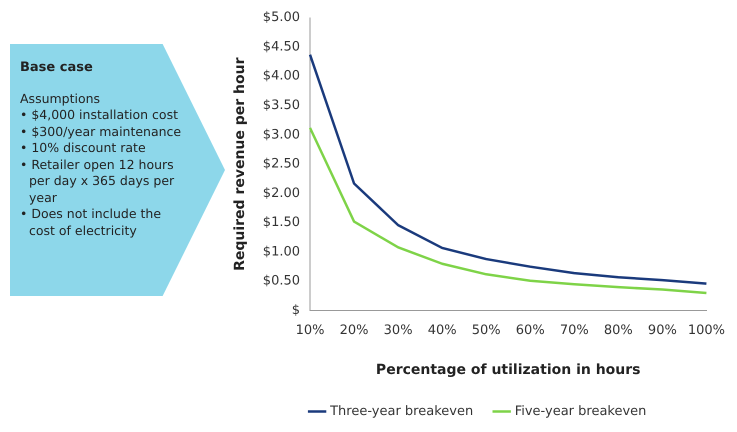 This screenshot has width=737, height=432. Describe the element at coordinates (281, 76) in the screenshot. I see `y-tick-label: $4.00` at that location.